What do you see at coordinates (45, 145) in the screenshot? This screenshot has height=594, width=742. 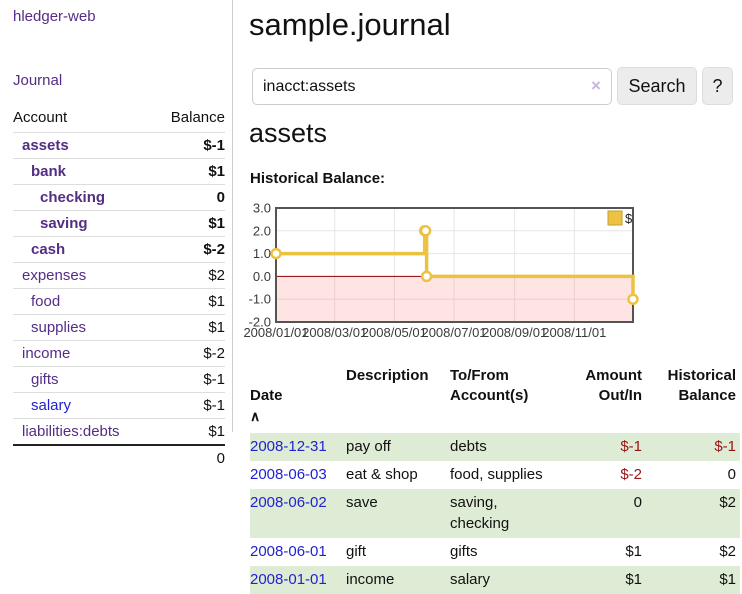 I see `account-link: assets` at bounding box center [45, 145].